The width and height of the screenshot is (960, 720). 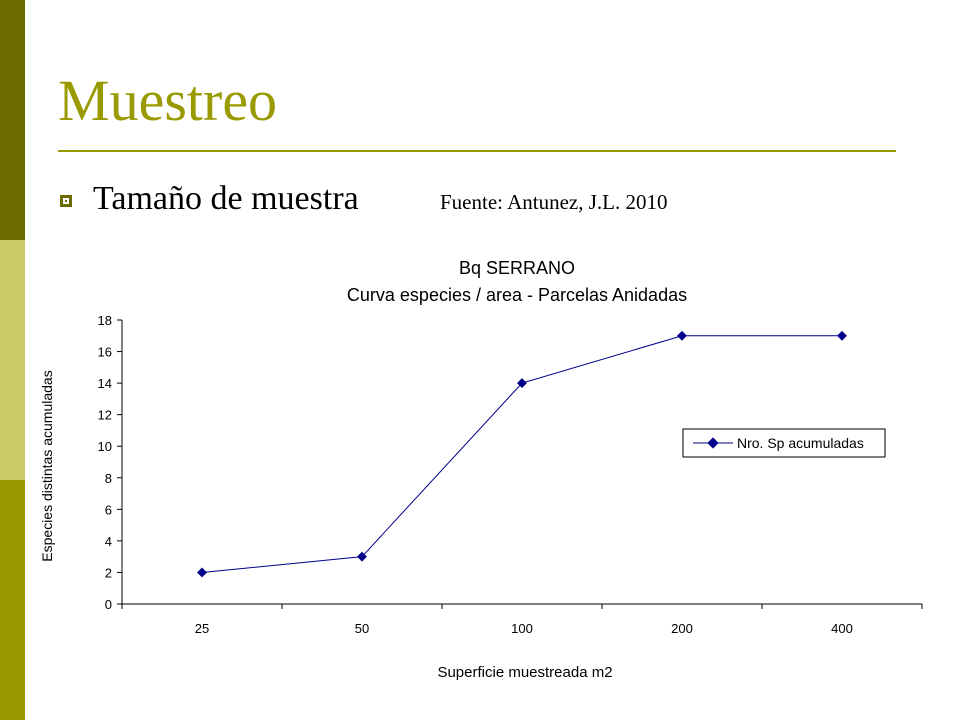 What do you see at coordinates (47, 465) in the screenshot?
I see `y-axis-label: Especies distintas acumuladas` at bounding box center [47, 465].